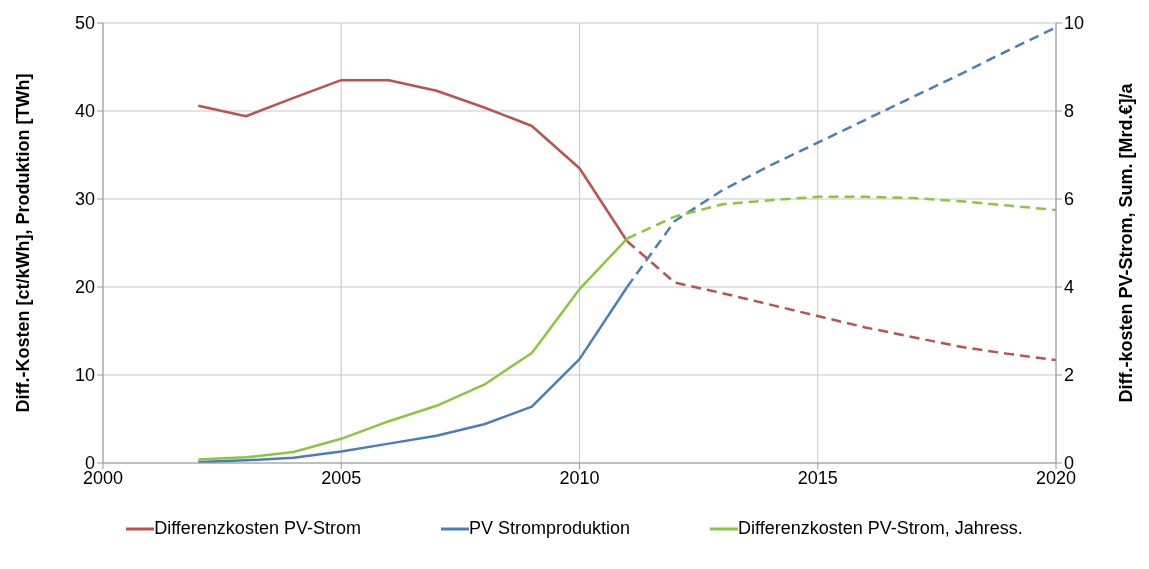  What do you see at coordinates (341, 477) in the screenshot?
I see `x-tick-label: 2005` at bounding box center [341, 477].